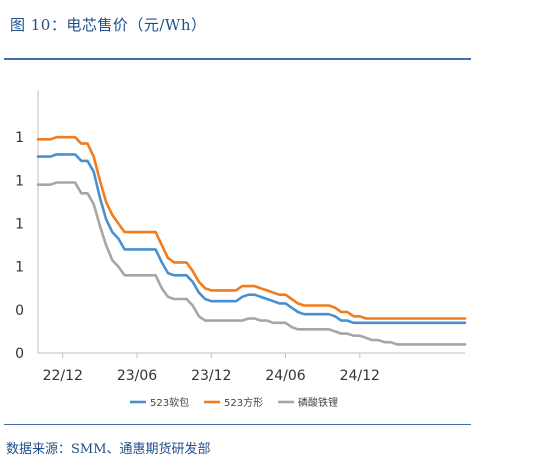 The width and height of the screenshot is (559, 469). What do you see at coordinates (237, 59) in the screenshot?
I see `top-divider` at bounding box center [237, 59].